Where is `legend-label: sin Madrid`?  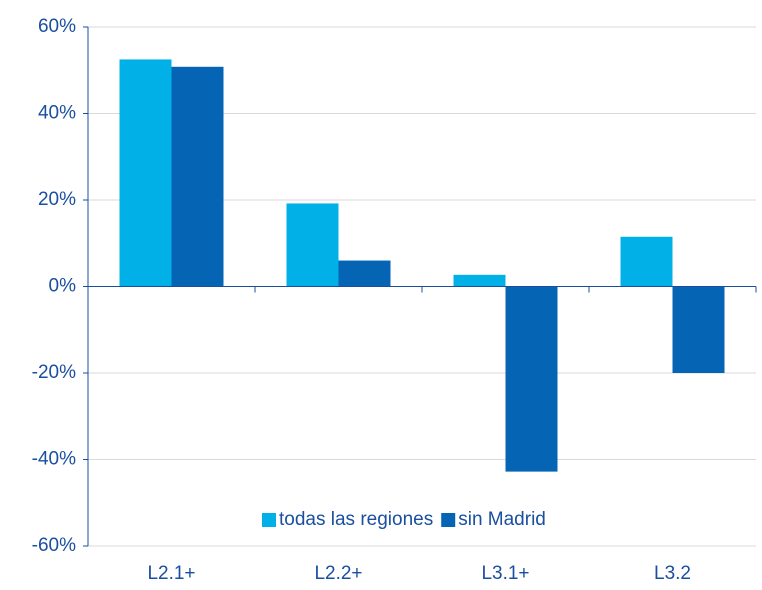
legend-label: sin Madrid is located at coordinates (502, 519).